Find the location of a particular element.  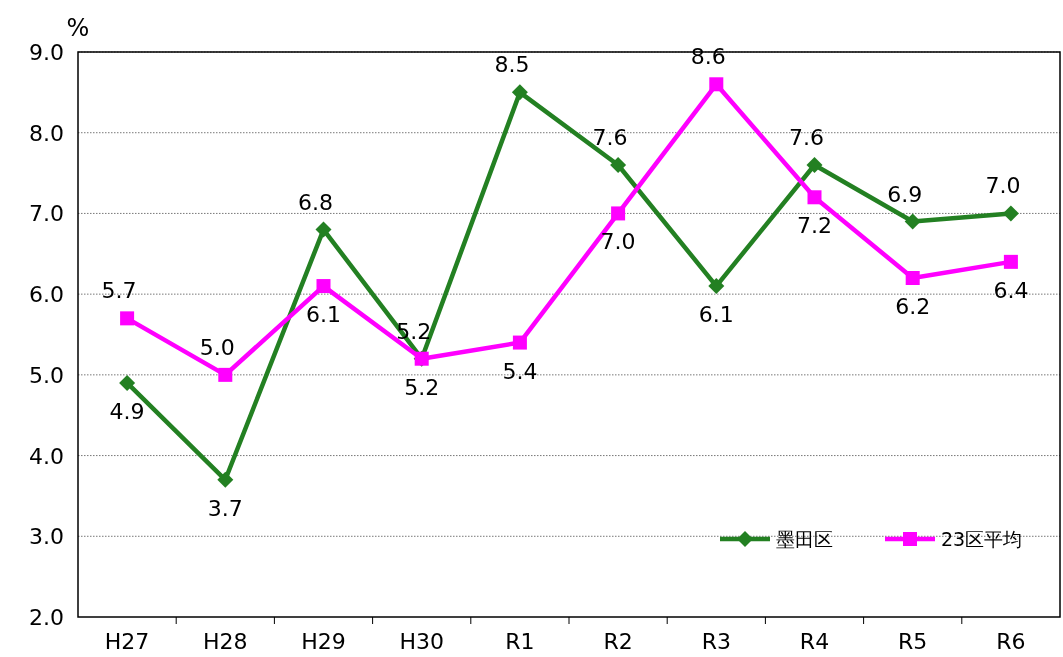

y-tick-label: 6.0 is located at coordinates (46, 295).